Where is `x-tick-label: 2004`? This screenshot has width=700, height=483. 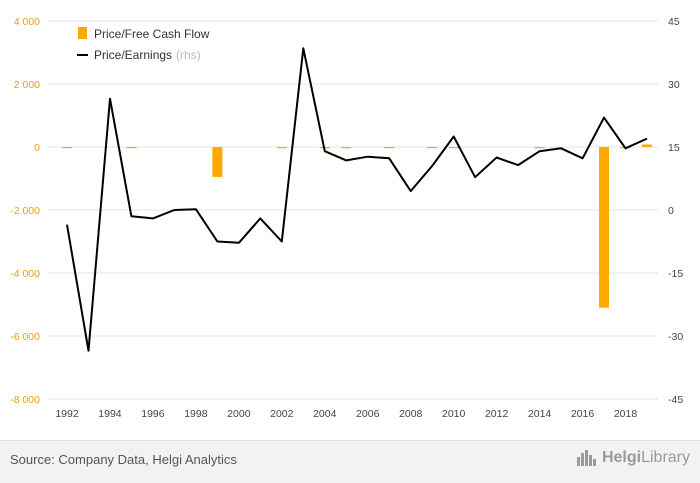
x-tick-label: 2004 is located at coordinates (325, 414).